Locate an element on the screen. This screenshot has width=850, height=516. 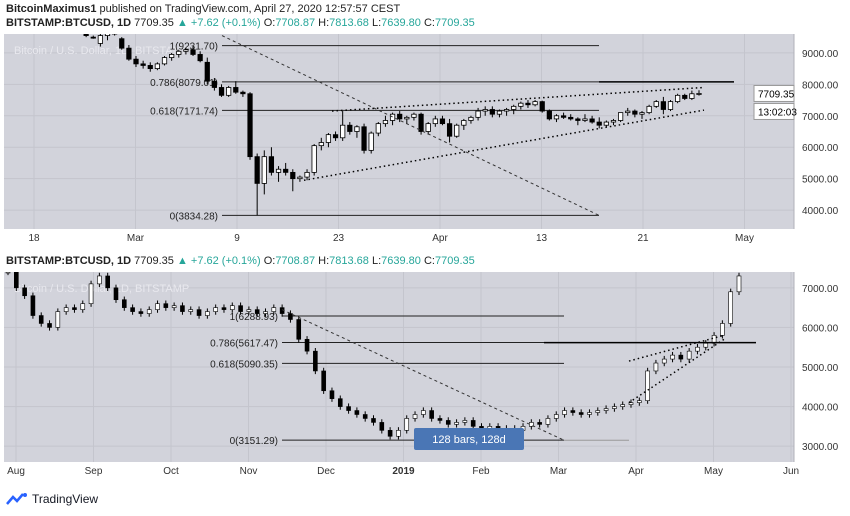
x-tick-label: Oct is located at coordinates (171, 471).